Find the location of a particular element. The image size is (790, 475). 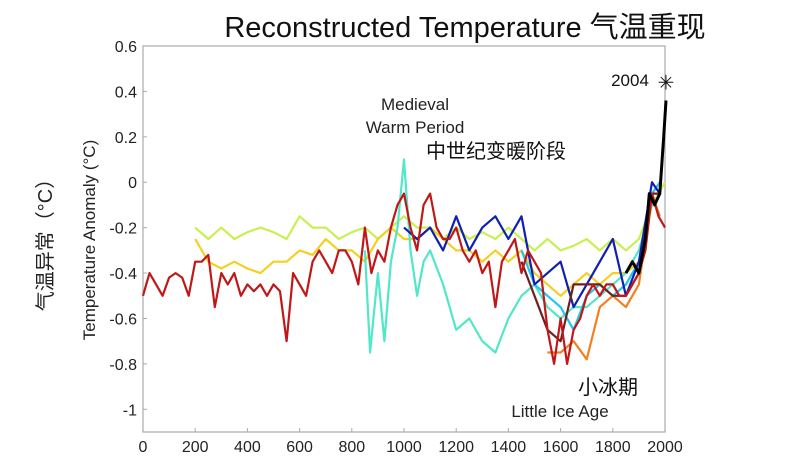

chart-title: Reconstructed Temperature 气温重现 is located at coordinates (464, 27).